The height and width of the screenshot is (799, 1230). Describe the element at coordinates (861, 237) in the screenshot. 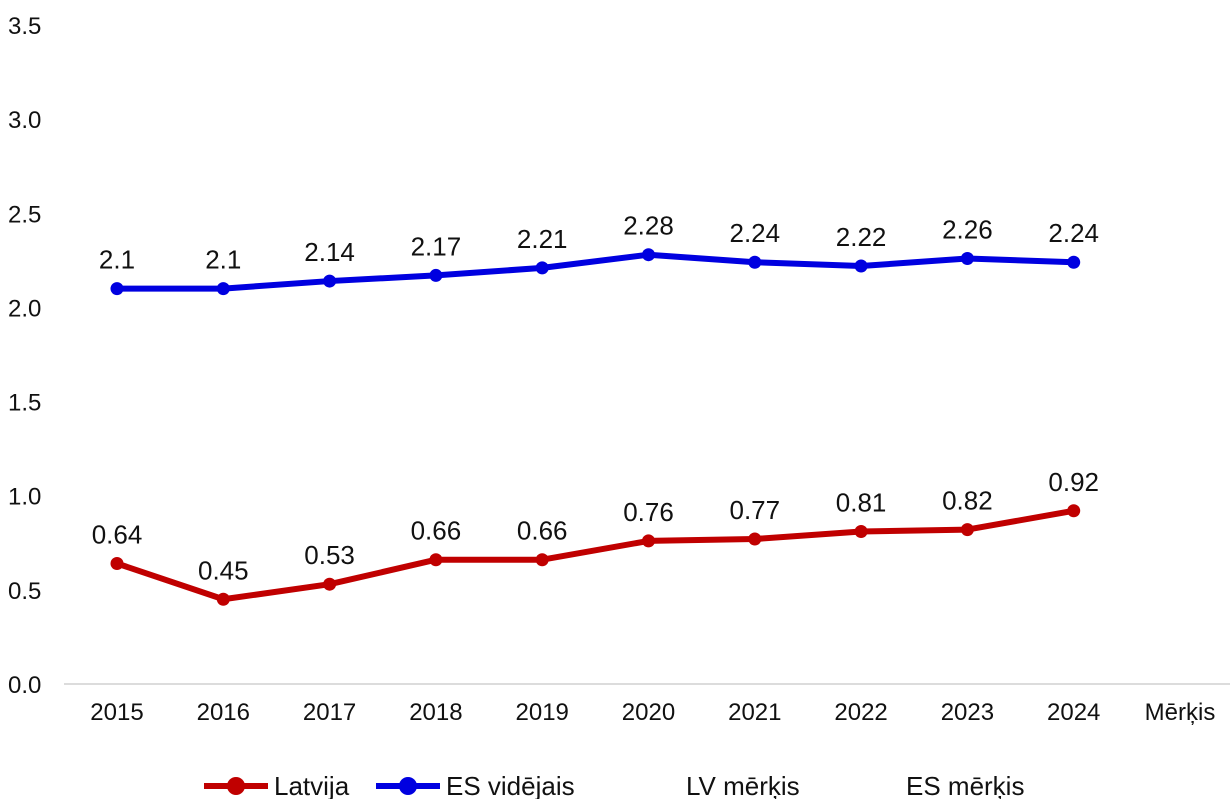

I see `data-label: 2.22` at that location.